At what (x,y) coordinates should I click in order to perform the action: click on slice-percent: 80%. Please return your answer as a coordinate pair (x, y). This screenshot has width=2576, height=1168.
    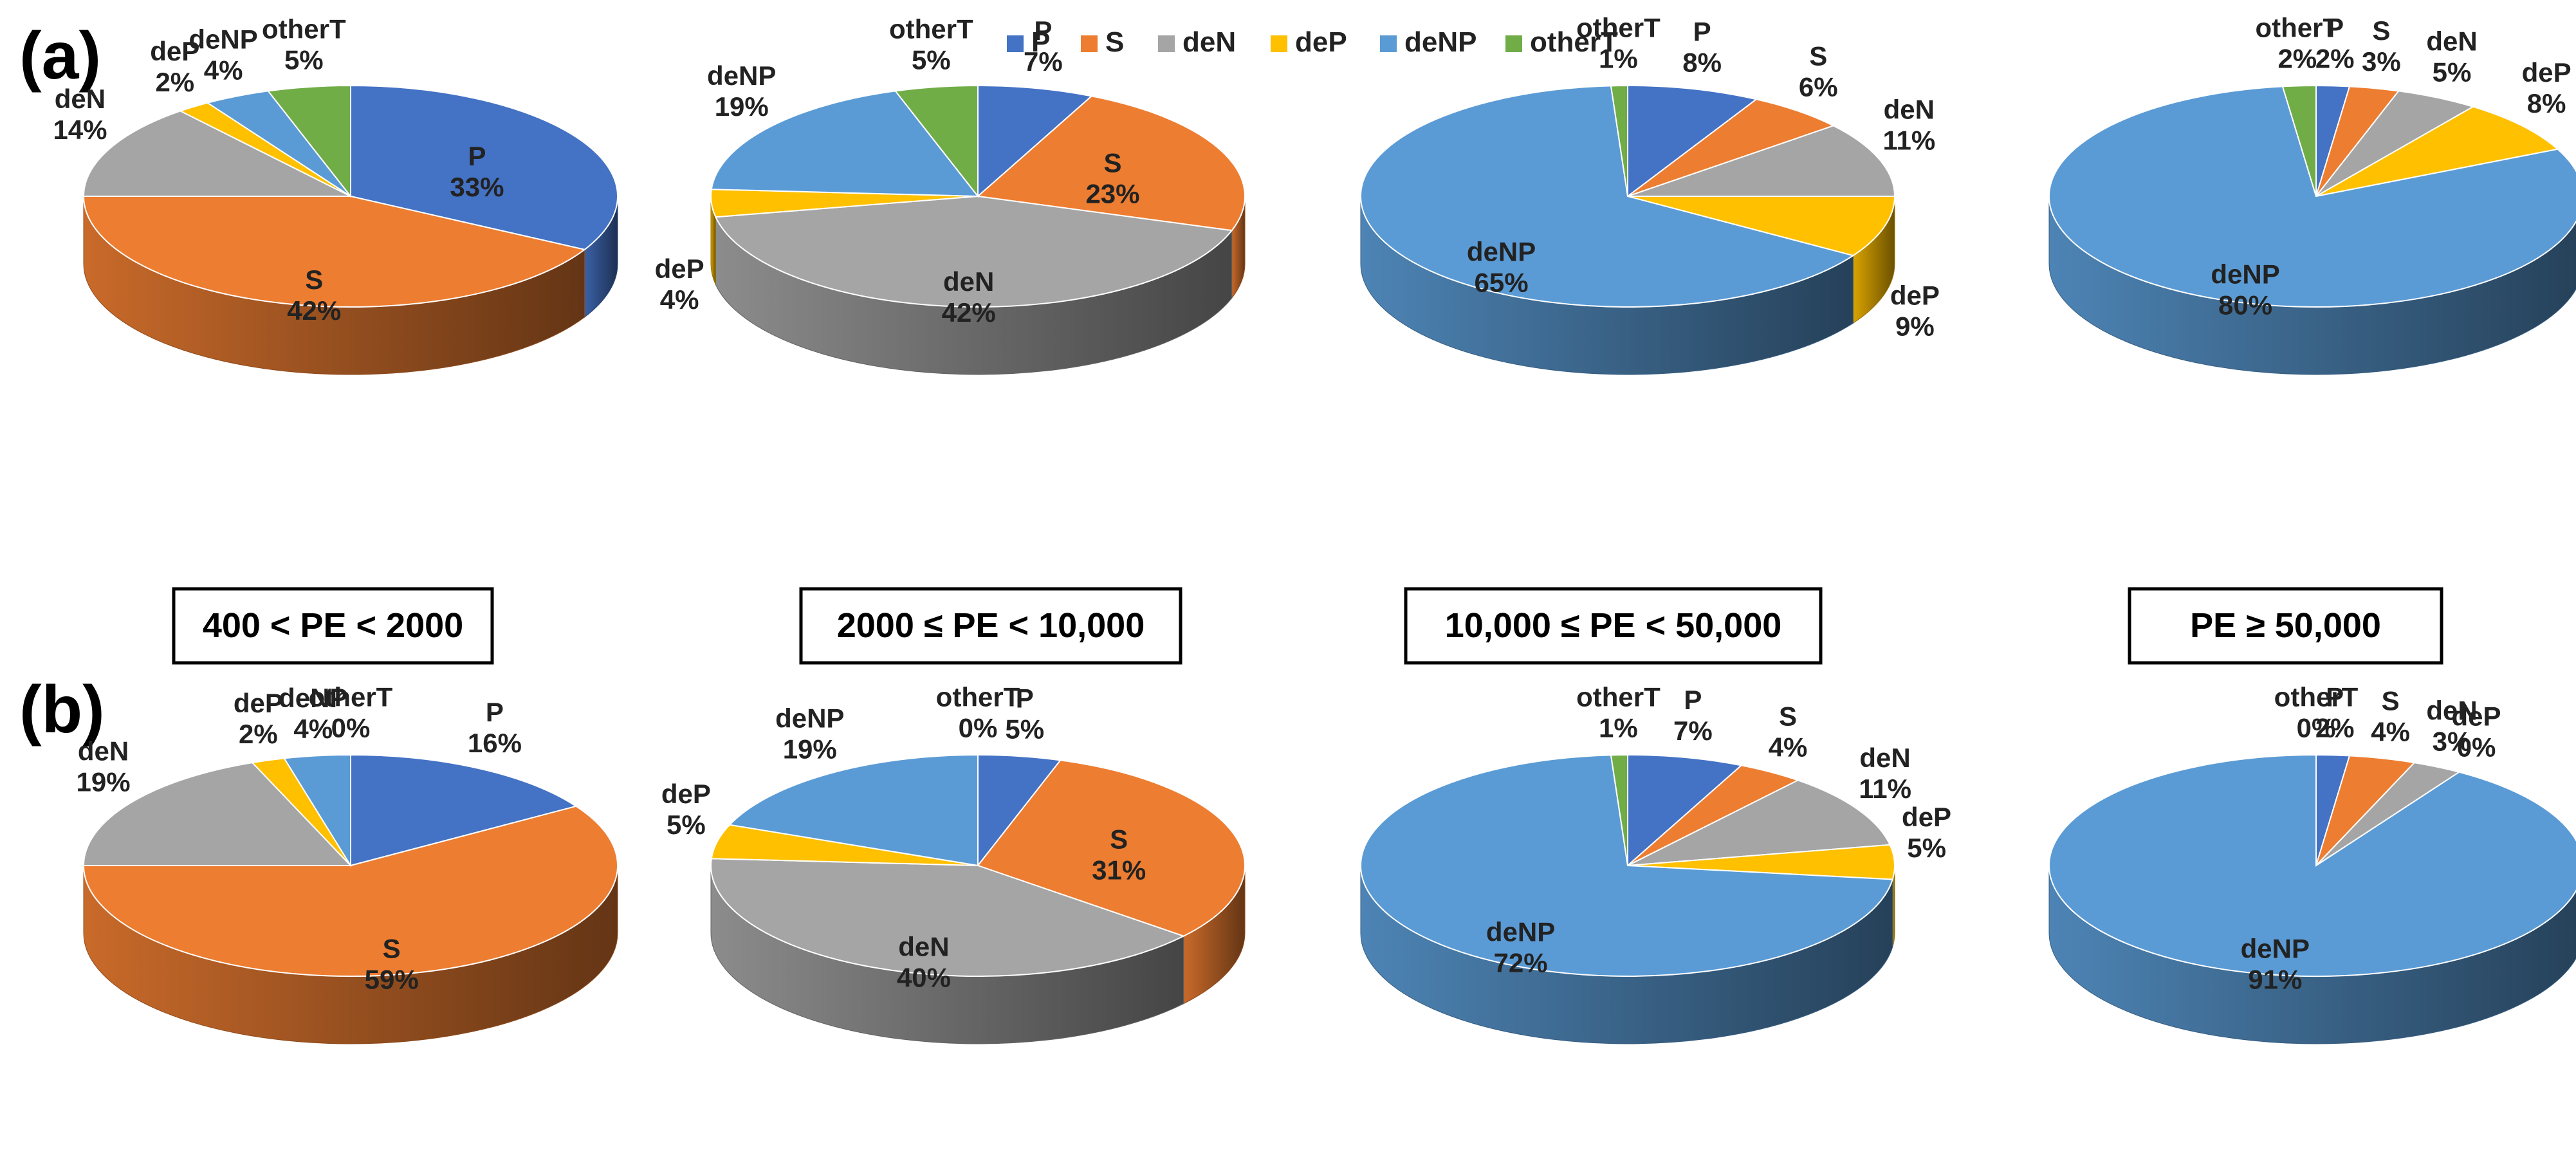
    Looking at the image, I should click on (2245, 305).